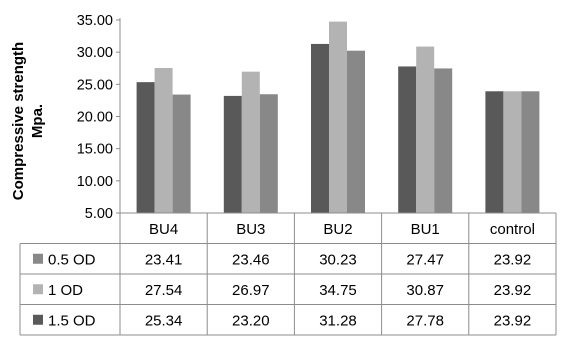 Image resolution: width=563 pixels, height=349 pixels. I want to click on bar-0-5-od-control, so click(530, 152).